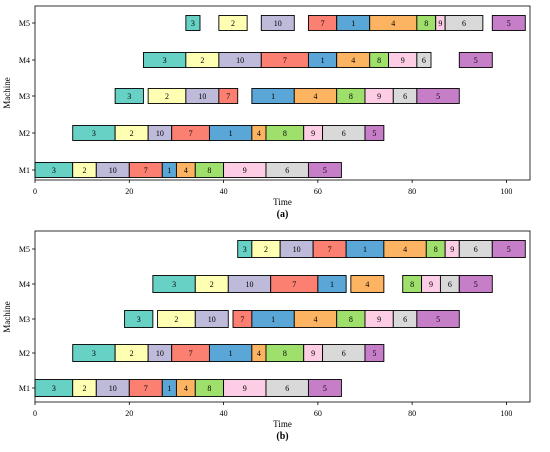  I want to click on panel-label: (b), so click(282, 436).